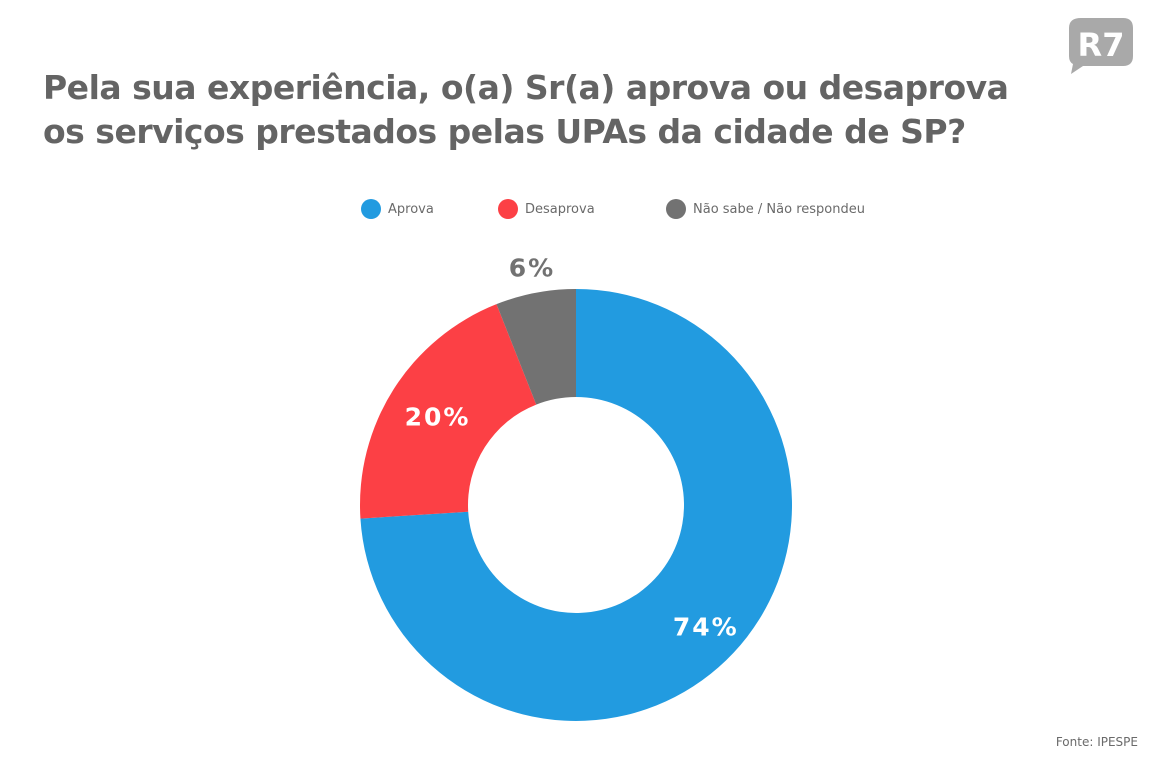  I want to click on legend-item-nao-sabe: Não sabe / Não respondeu, so click(765, 209).